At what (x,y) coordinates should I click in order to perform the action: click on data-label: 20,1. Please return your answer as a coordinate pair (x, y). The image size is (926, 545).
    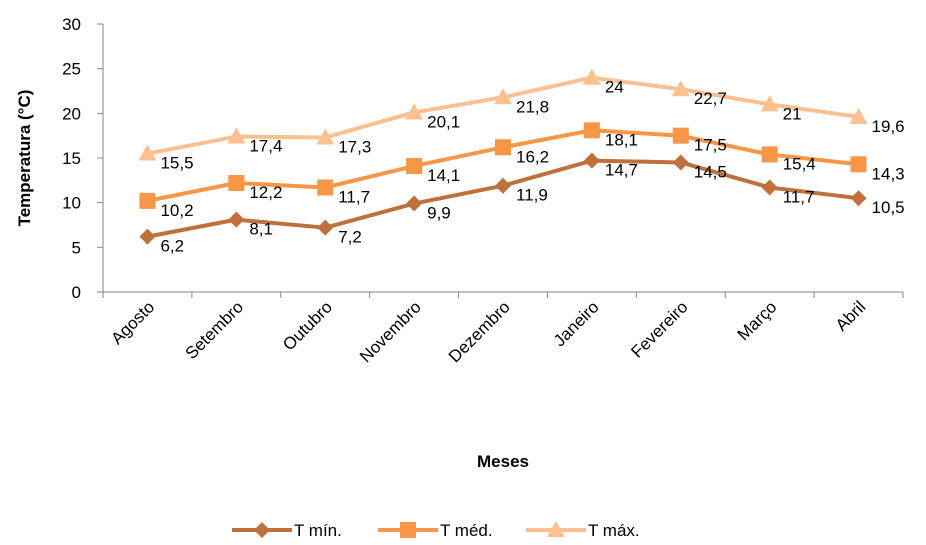
    Looking at the image, I should click on (443, 121).